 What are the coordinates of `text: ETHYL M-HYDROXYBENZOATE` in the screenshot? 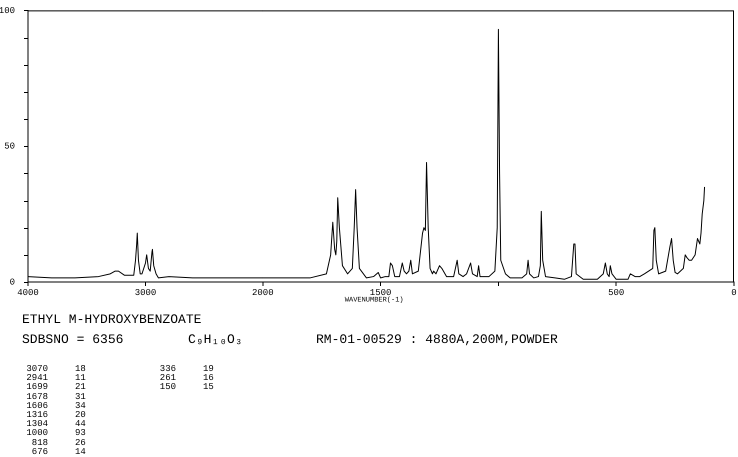 It's located at (112, 319).